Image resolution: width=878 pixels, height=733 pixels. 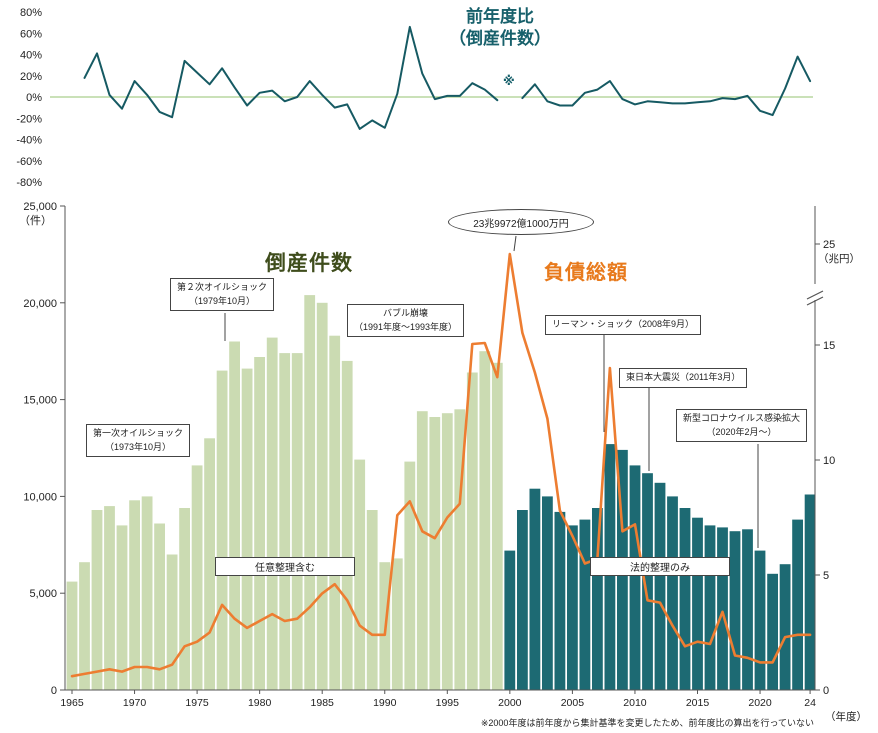 I want to click on footnote: ※2000年度は前年度から集計基準を変更したため、前年度比の算出を行っていない, so click(x=647, y=723).